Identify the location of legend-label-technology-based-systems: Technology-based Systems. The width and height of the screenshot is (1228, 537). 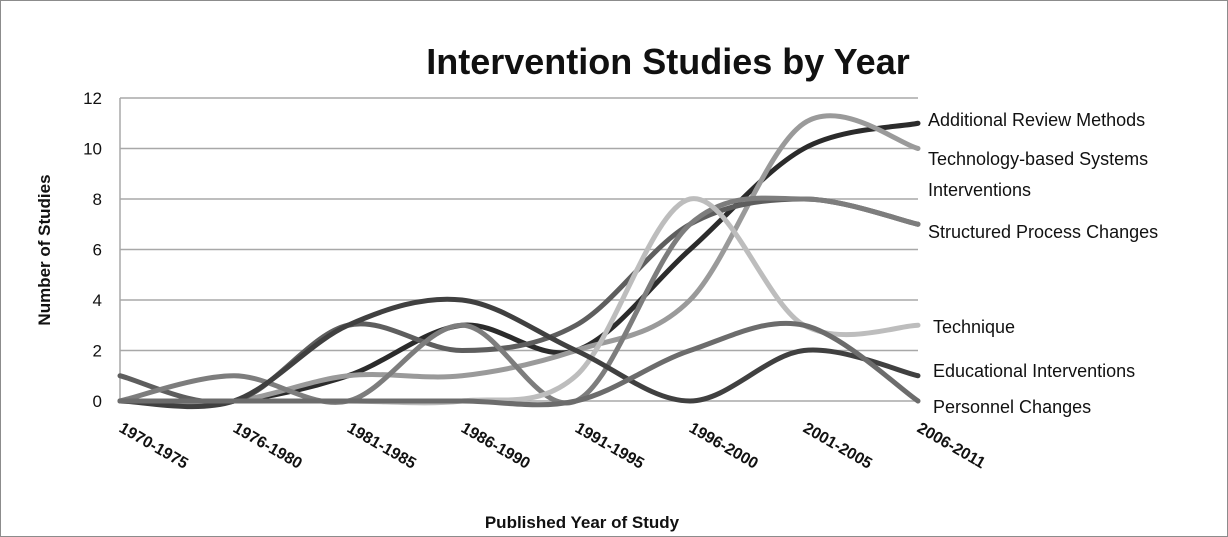
(1038, 159).